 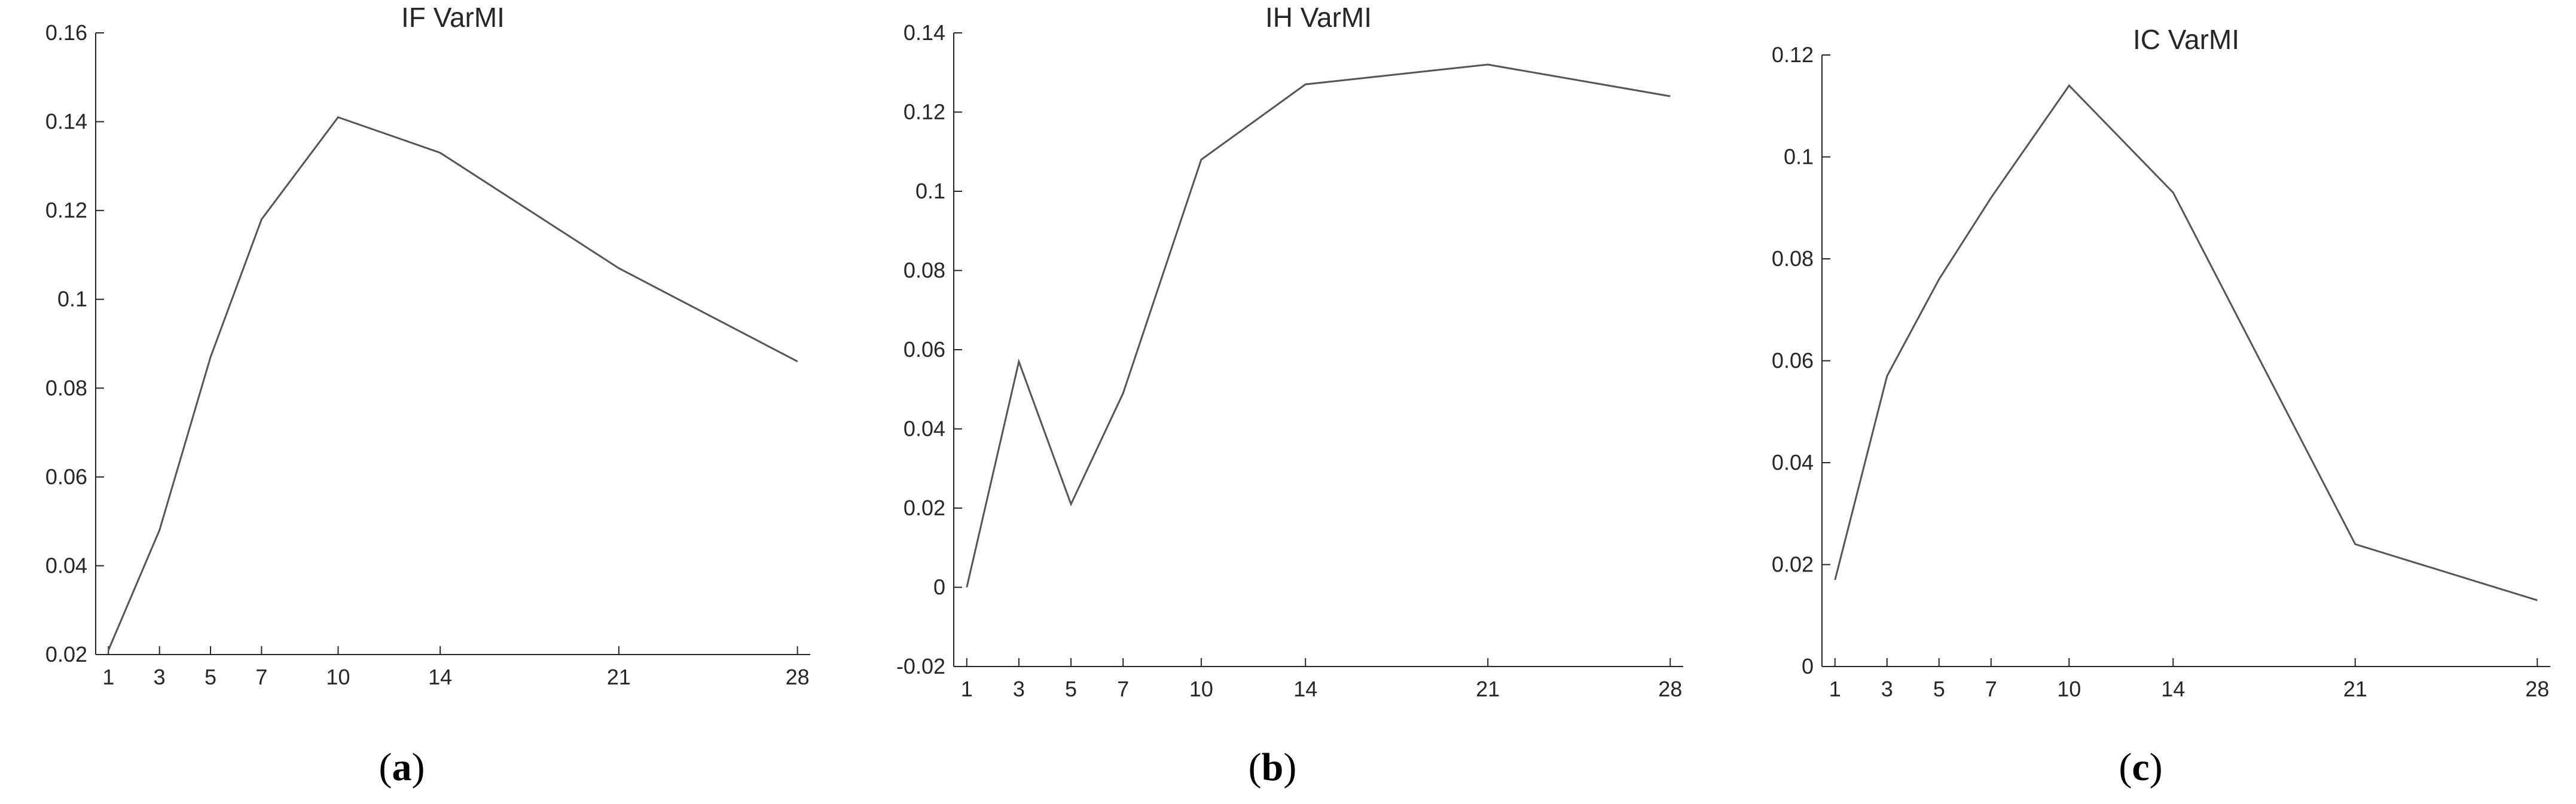 I want to click on panel-caption: (b), so click(x=1273, y=767).